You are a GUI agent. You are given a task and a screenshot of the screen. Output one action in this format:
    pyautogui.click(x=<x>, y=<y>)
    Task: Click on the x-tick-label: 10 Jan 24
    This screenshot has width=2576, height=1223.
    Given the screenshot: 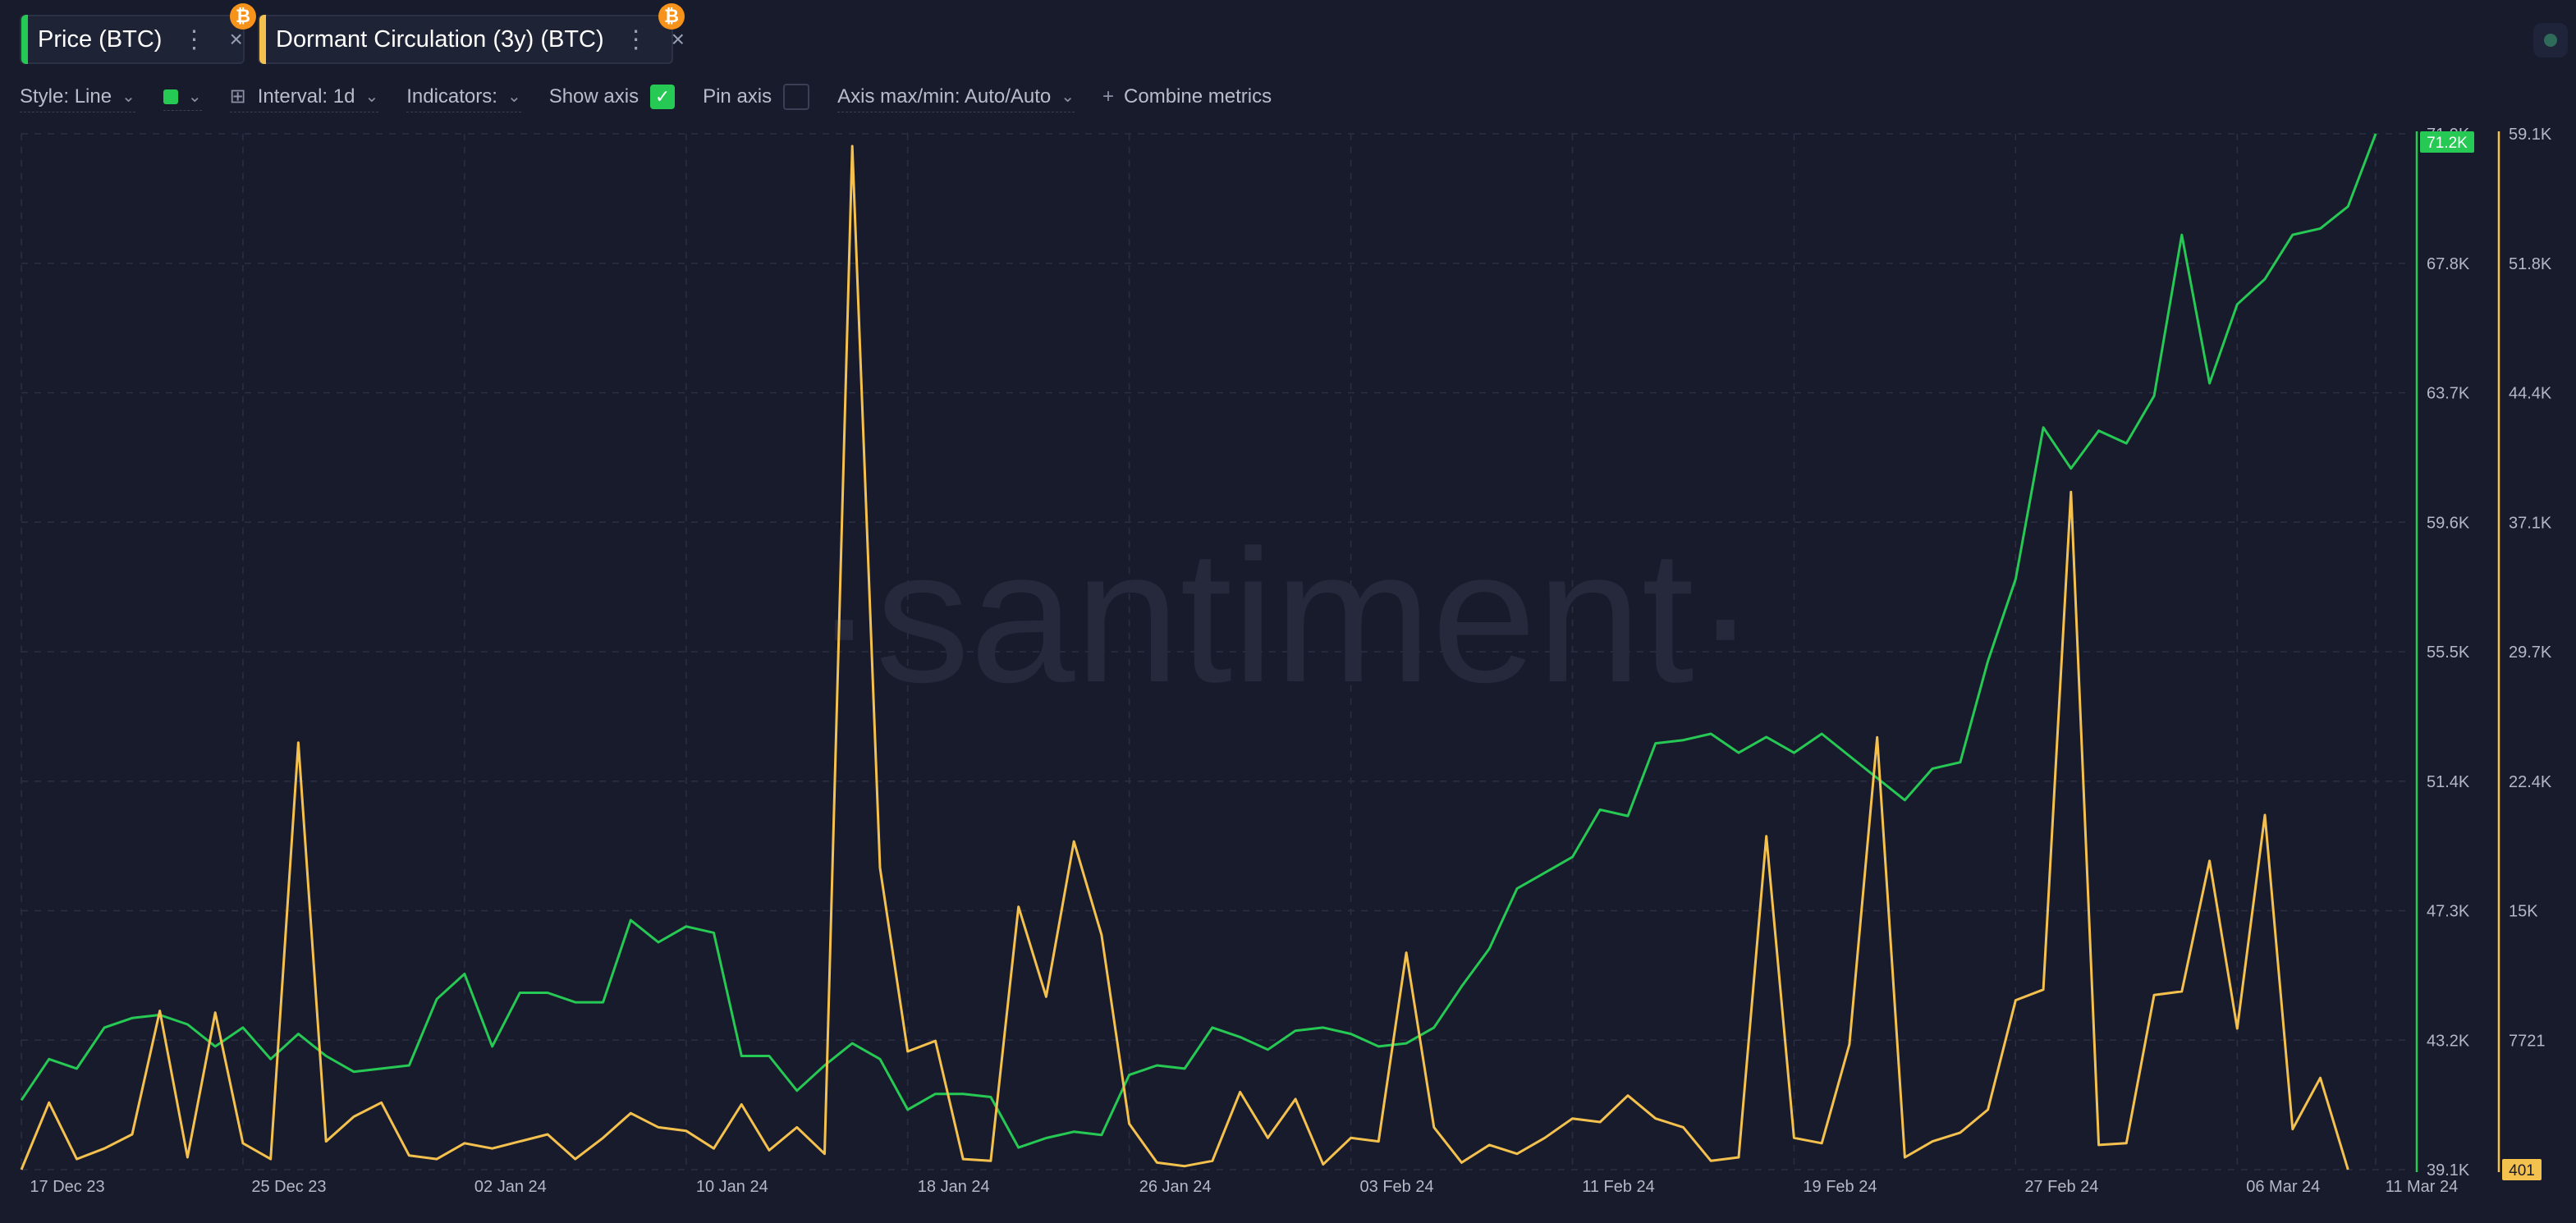 What is the action you would take?
    pyautogui.click(x=732, y=1187)
    